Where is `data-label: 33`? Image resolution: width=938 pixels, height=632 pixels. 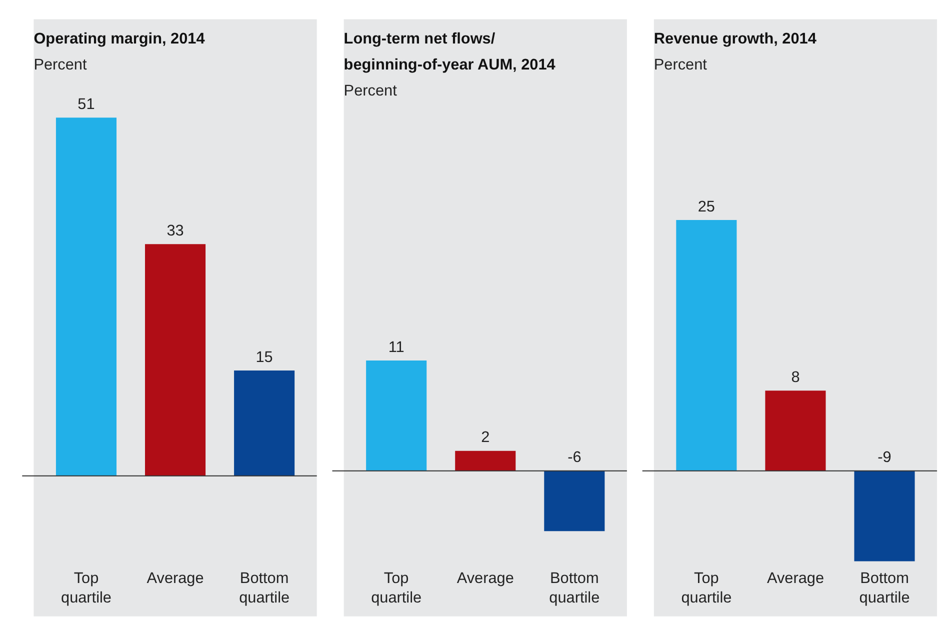 data-label: 33 is located at coordinates (175, 231).